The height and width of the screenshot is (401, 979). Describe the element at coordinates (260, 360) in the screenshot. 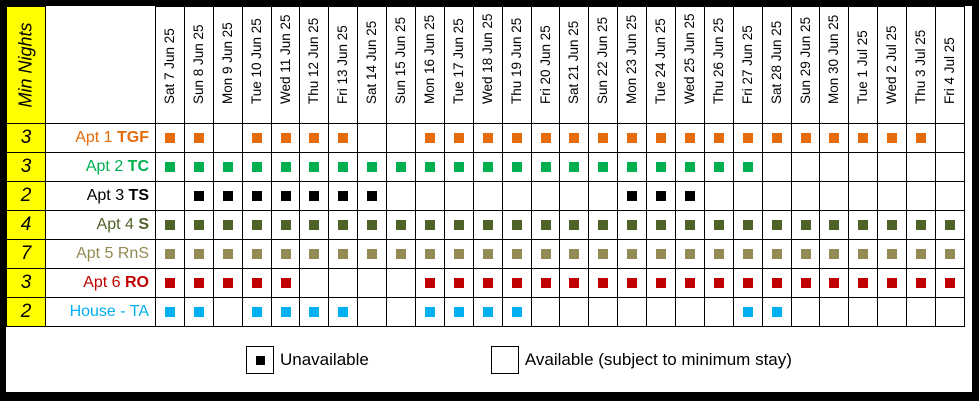

I see `legend-unavailable-swatch` at that location.